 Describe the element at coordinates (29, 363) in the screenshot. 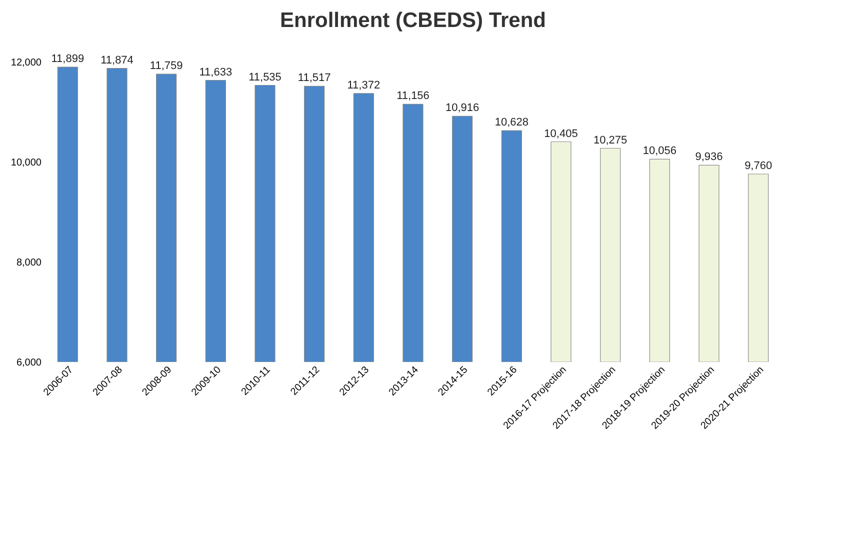

I see `y-tick-label: 6,000` at that location.